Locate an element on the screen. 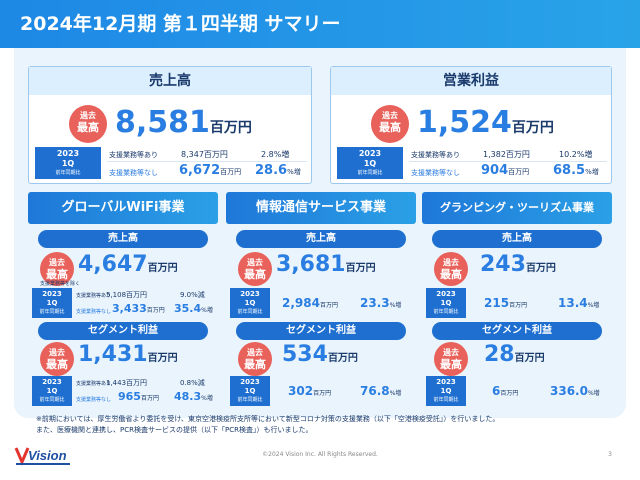 The width and height of the screenshot is (640, 480). op-title: 営業利益 is located at coordinates (471, 81).